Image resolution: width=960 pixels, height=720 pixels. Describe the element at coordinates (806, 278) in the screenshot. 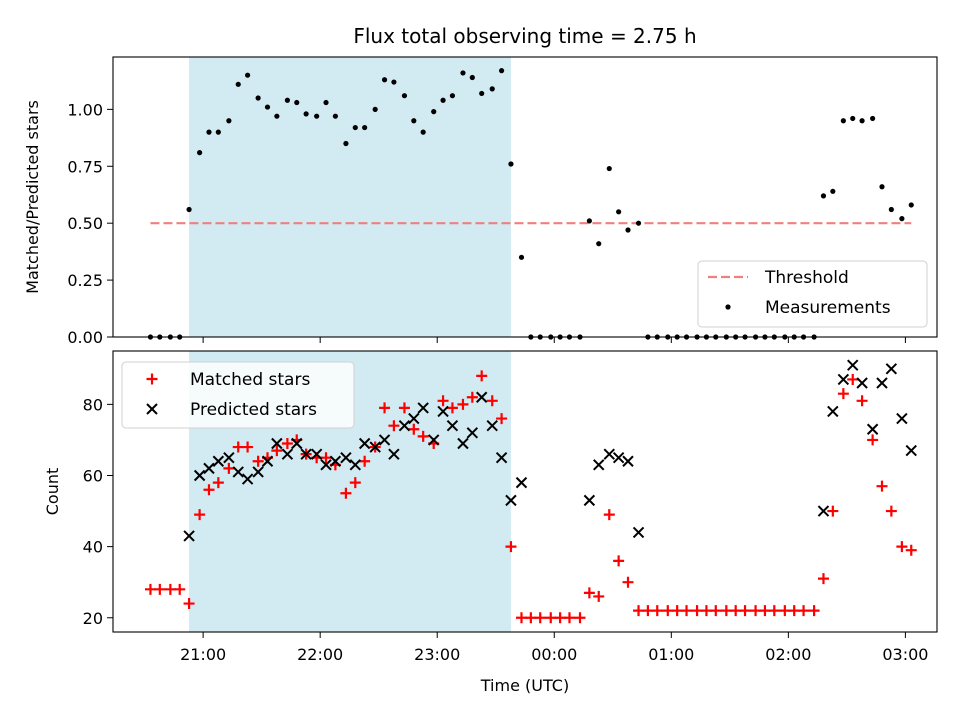

I see `legend-threshold-label: Threshold` at that location.